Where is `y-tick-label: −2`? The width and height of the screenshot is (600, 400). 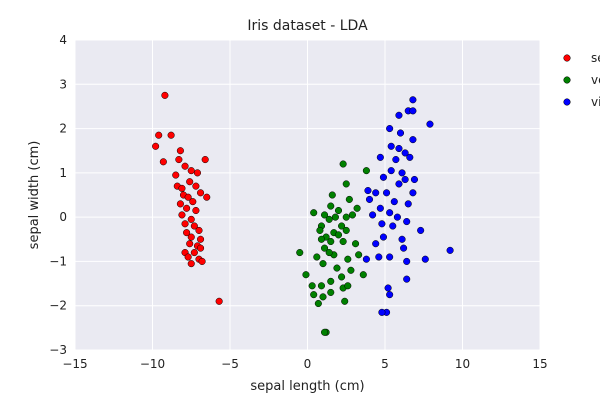 y-tick-label: −2 is located at coordinates (58, 306).